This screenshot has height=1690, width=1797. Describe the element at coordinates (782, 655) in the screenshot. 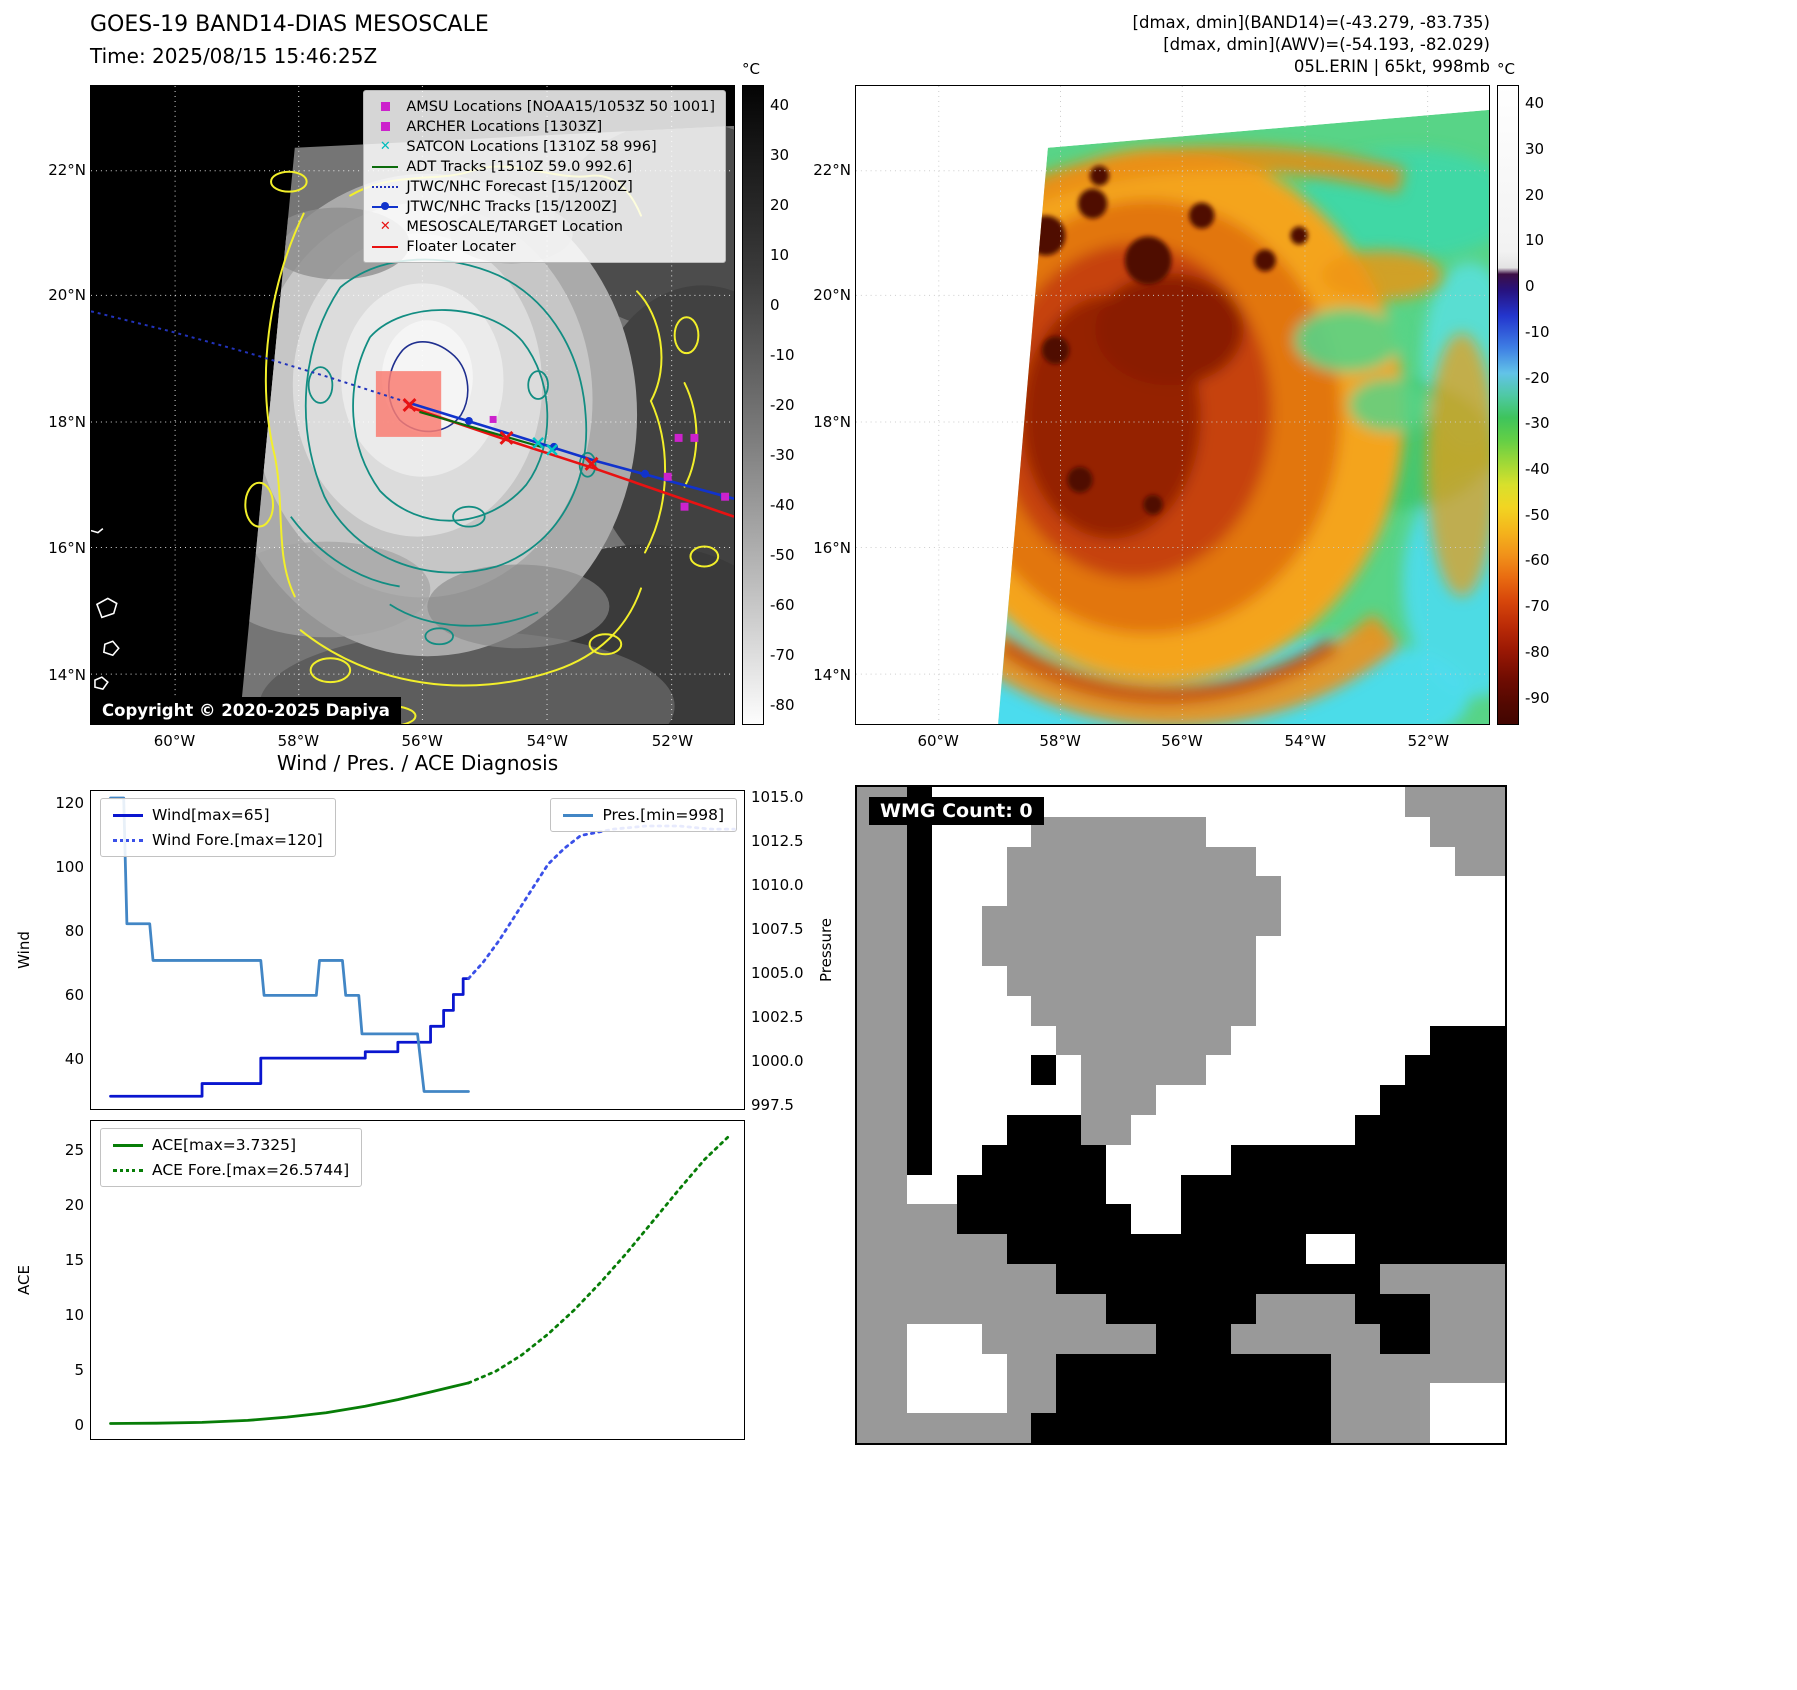

I see `colorbar-tick-label: -70` at that location.